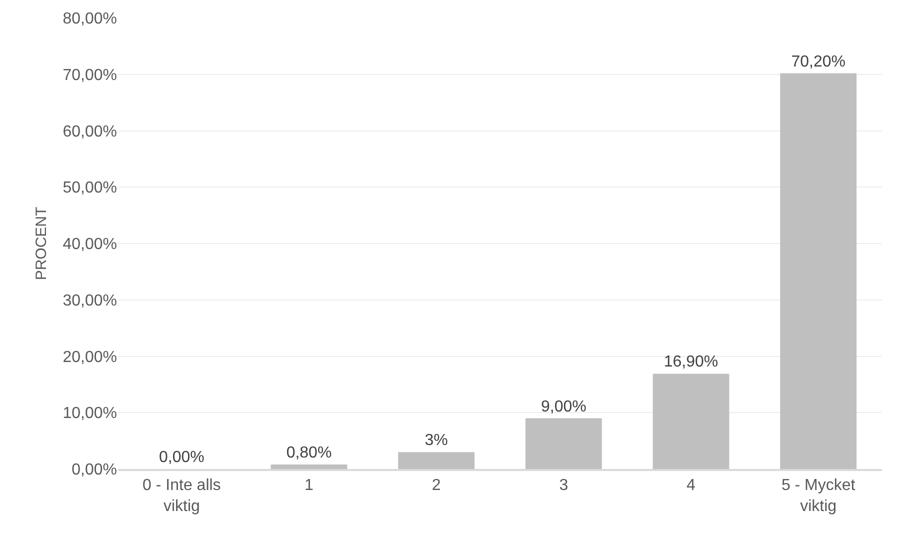 The width and height of the screenshot is (897, 549). What do you see at coordinates (41, 243) in the screenshot?
I see `y-axis-title: PROCENT` at bounding box center [41, 243].